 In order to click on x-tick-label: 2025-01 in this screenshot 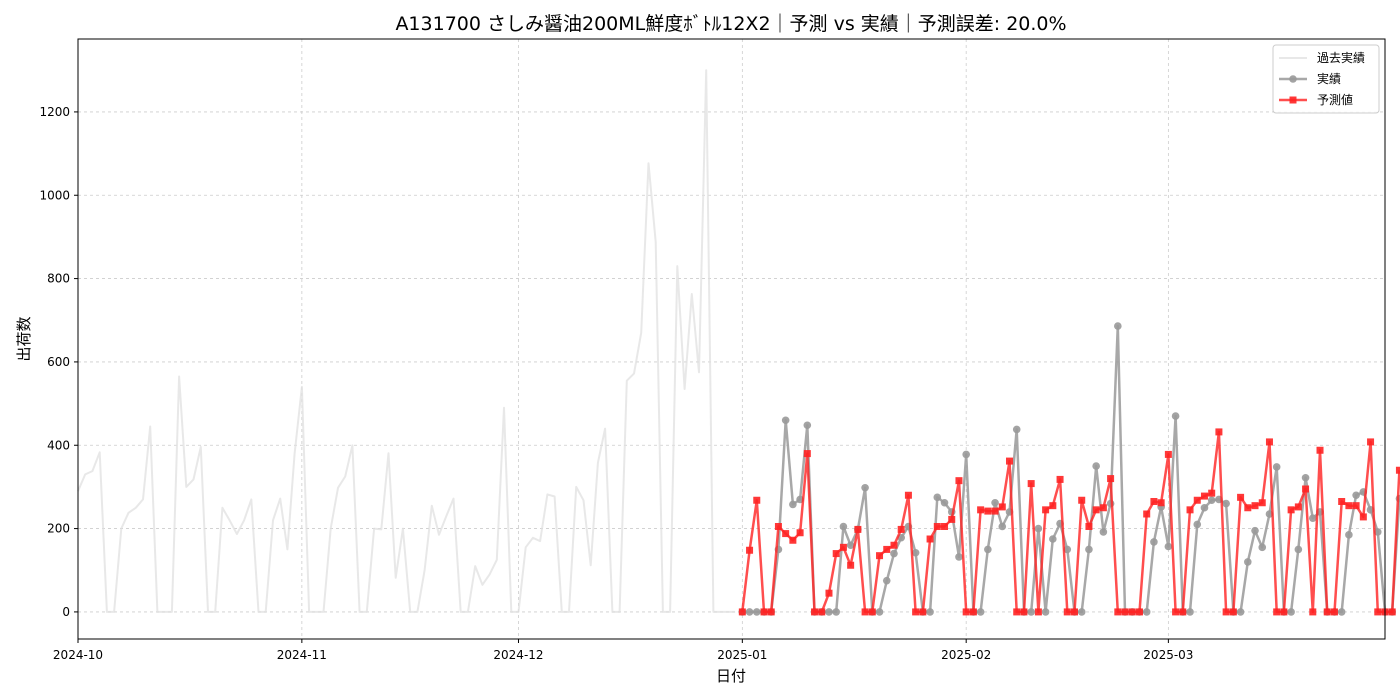, I will do `click(742, 655)`.